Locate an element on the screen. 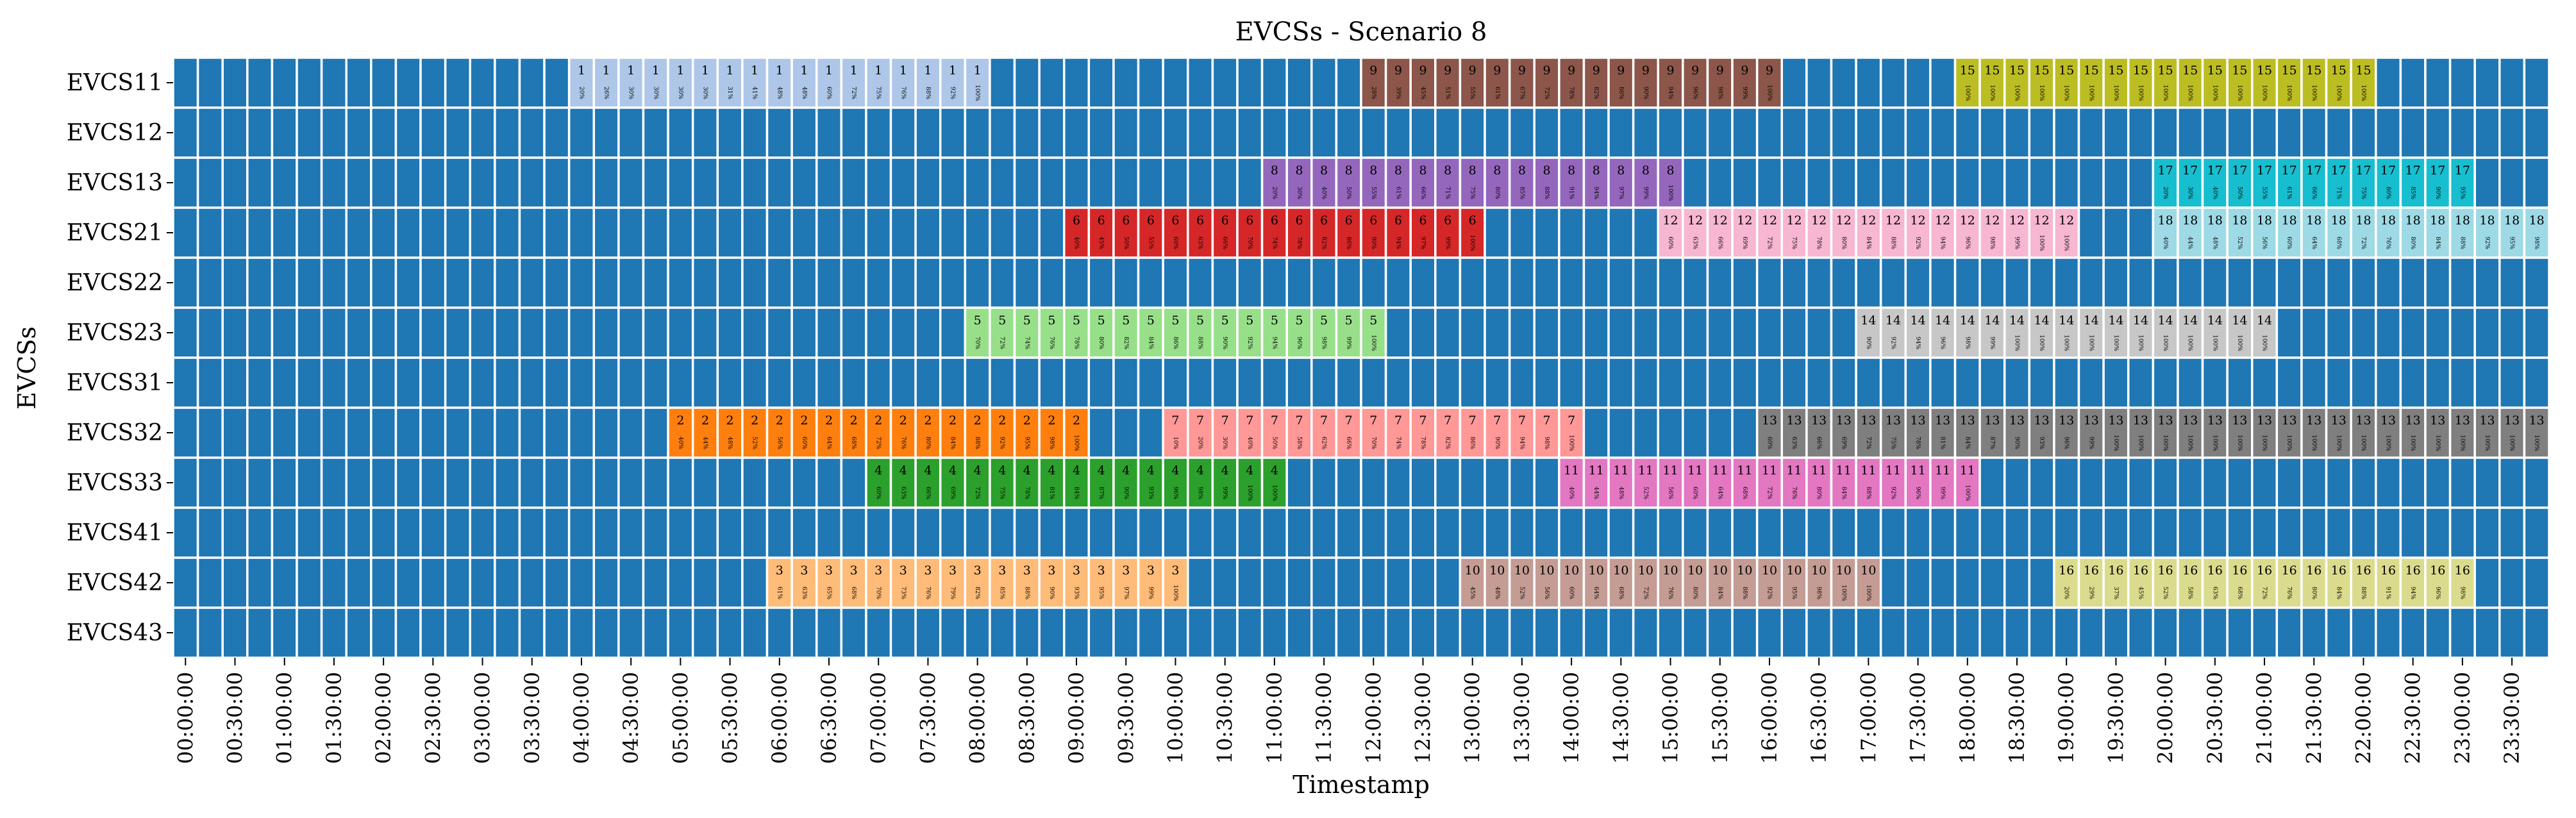 This screenshot has height=818, width=2576. cell-soc-label: 90% is located at coordinates (1497, 443).